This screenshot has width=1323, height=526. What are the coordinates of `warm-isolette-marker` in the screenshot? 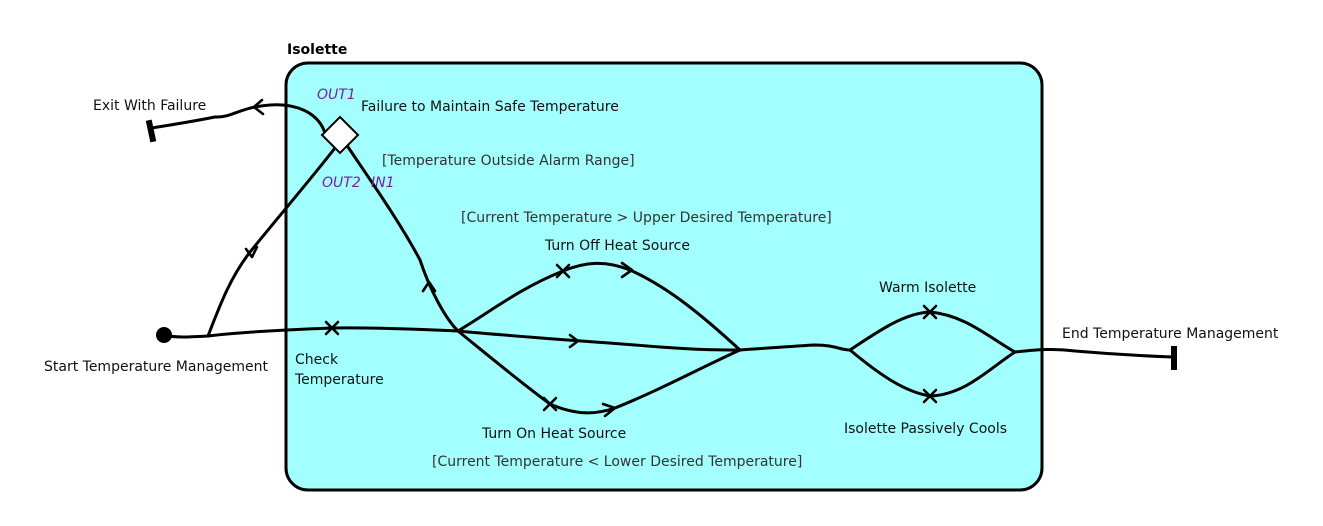 It's located at (930, 312).